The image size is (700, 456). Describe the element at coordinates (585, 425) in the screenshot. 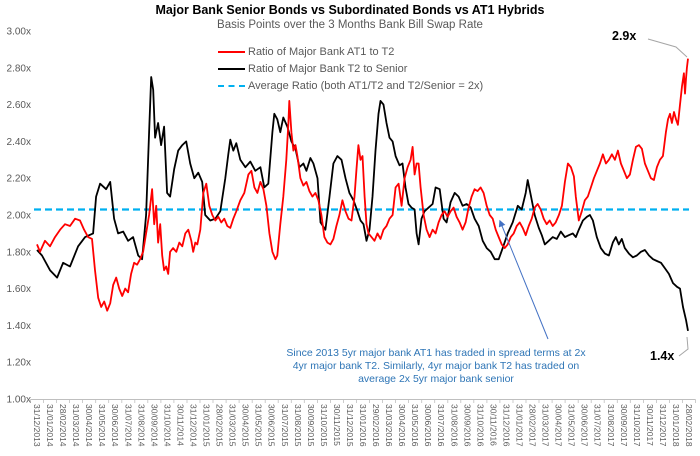

I see `svg-text: 30/06/2017` at that location.